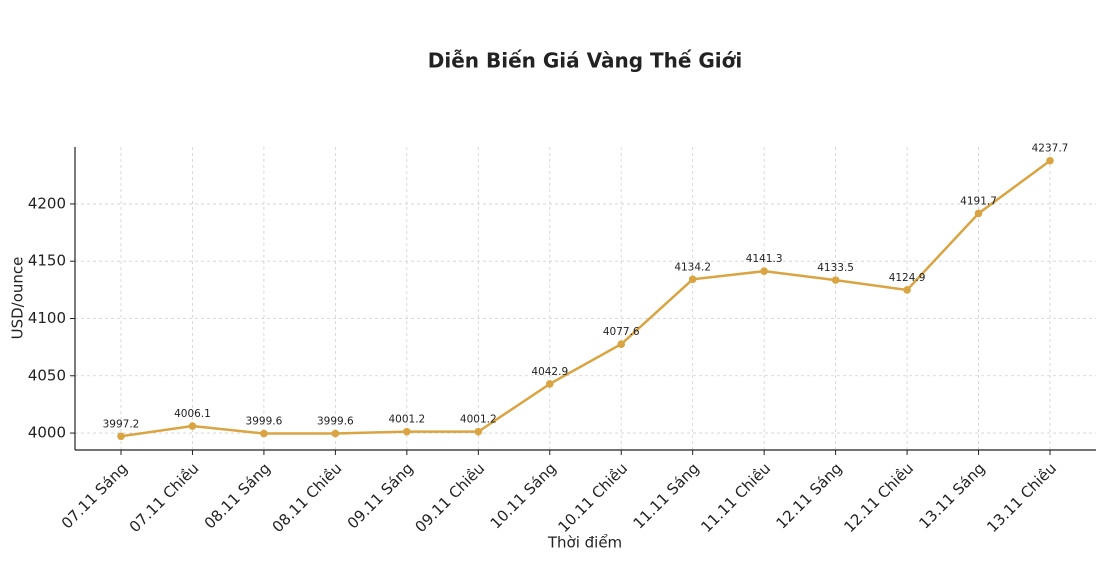 The width and height of the screenshot is (1098, 580). I want to click on x-tick-label: 13.11 Chiều, so click(1021, 497).